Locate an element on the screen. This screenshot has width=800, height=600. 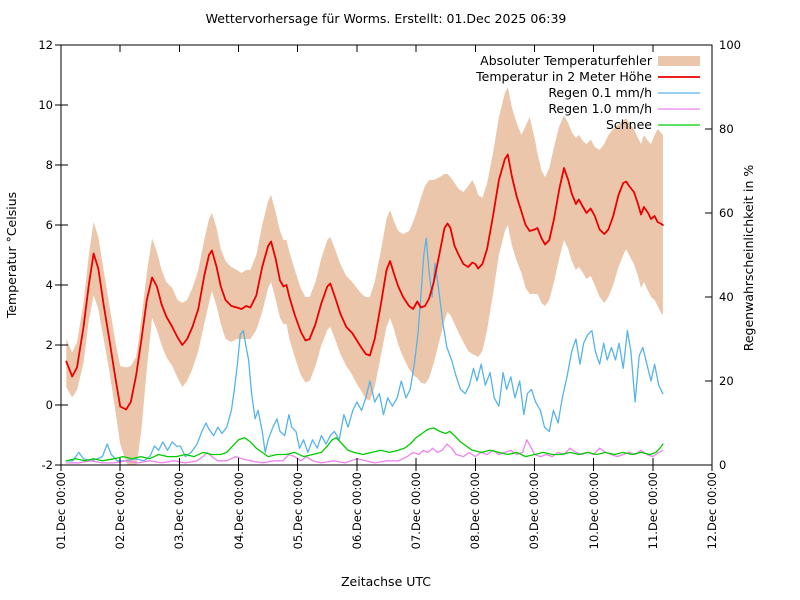
y-left-tick: 12 is located at coordinates (45, 45).